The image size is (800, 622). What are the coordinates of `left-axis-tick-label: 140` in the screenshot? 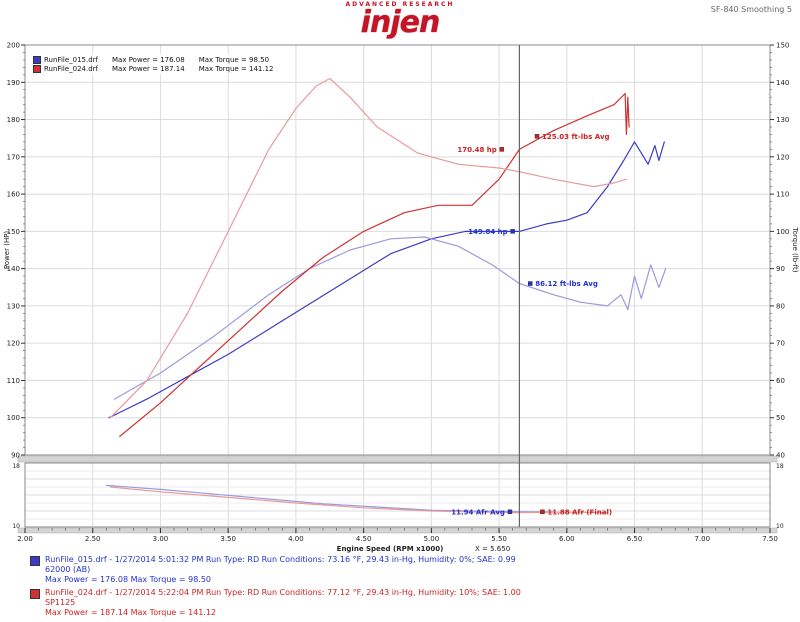 It's located at (13, 269).